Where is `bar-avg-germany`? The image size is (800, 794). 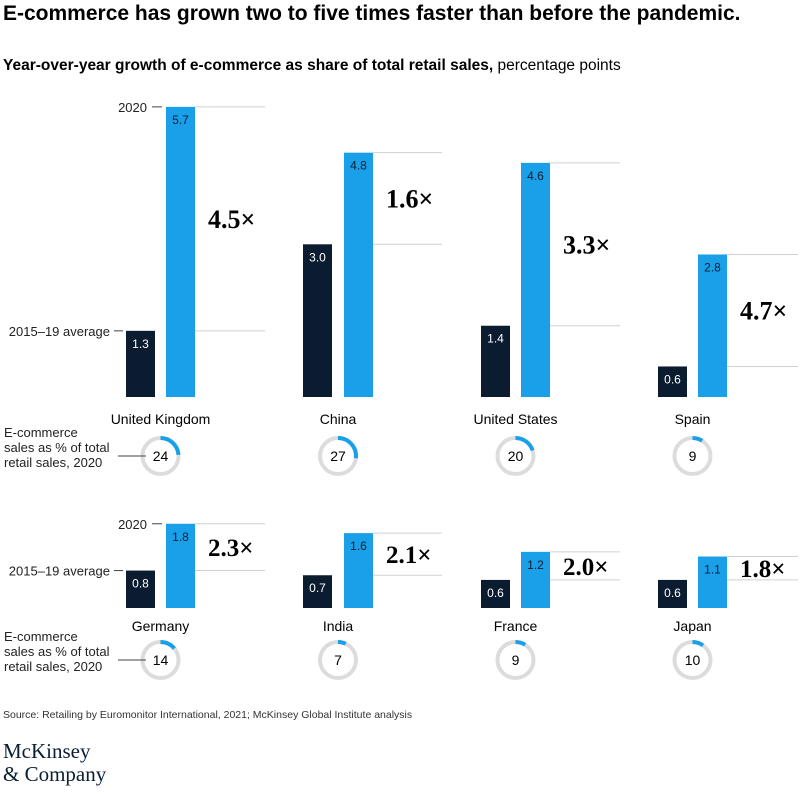 bar-avg-germany is located at coordinates (140, 589).